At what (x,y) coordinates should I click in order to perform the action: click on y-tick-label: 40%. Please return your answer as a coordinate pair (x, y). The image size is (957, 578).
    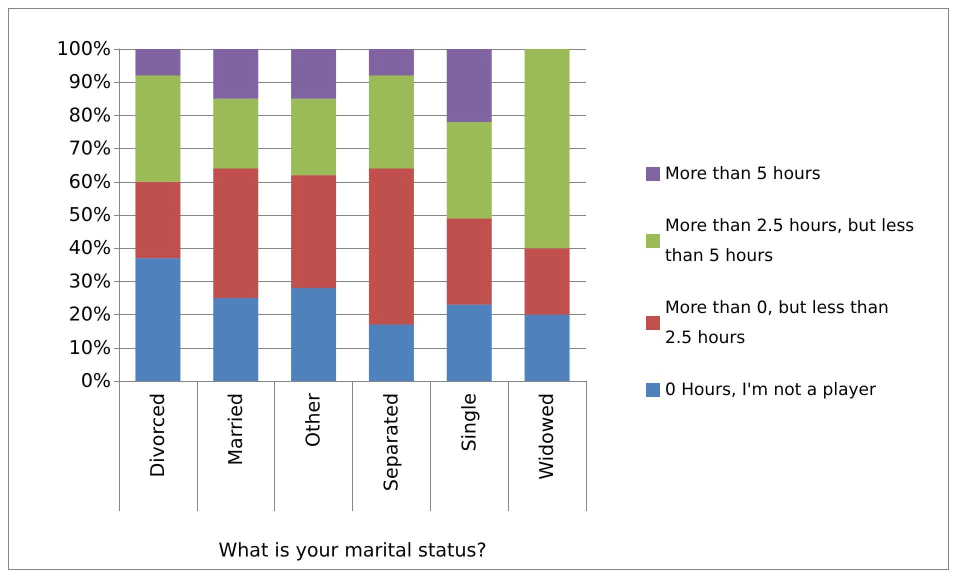
    Looking at the image, I should click on (89, 248).